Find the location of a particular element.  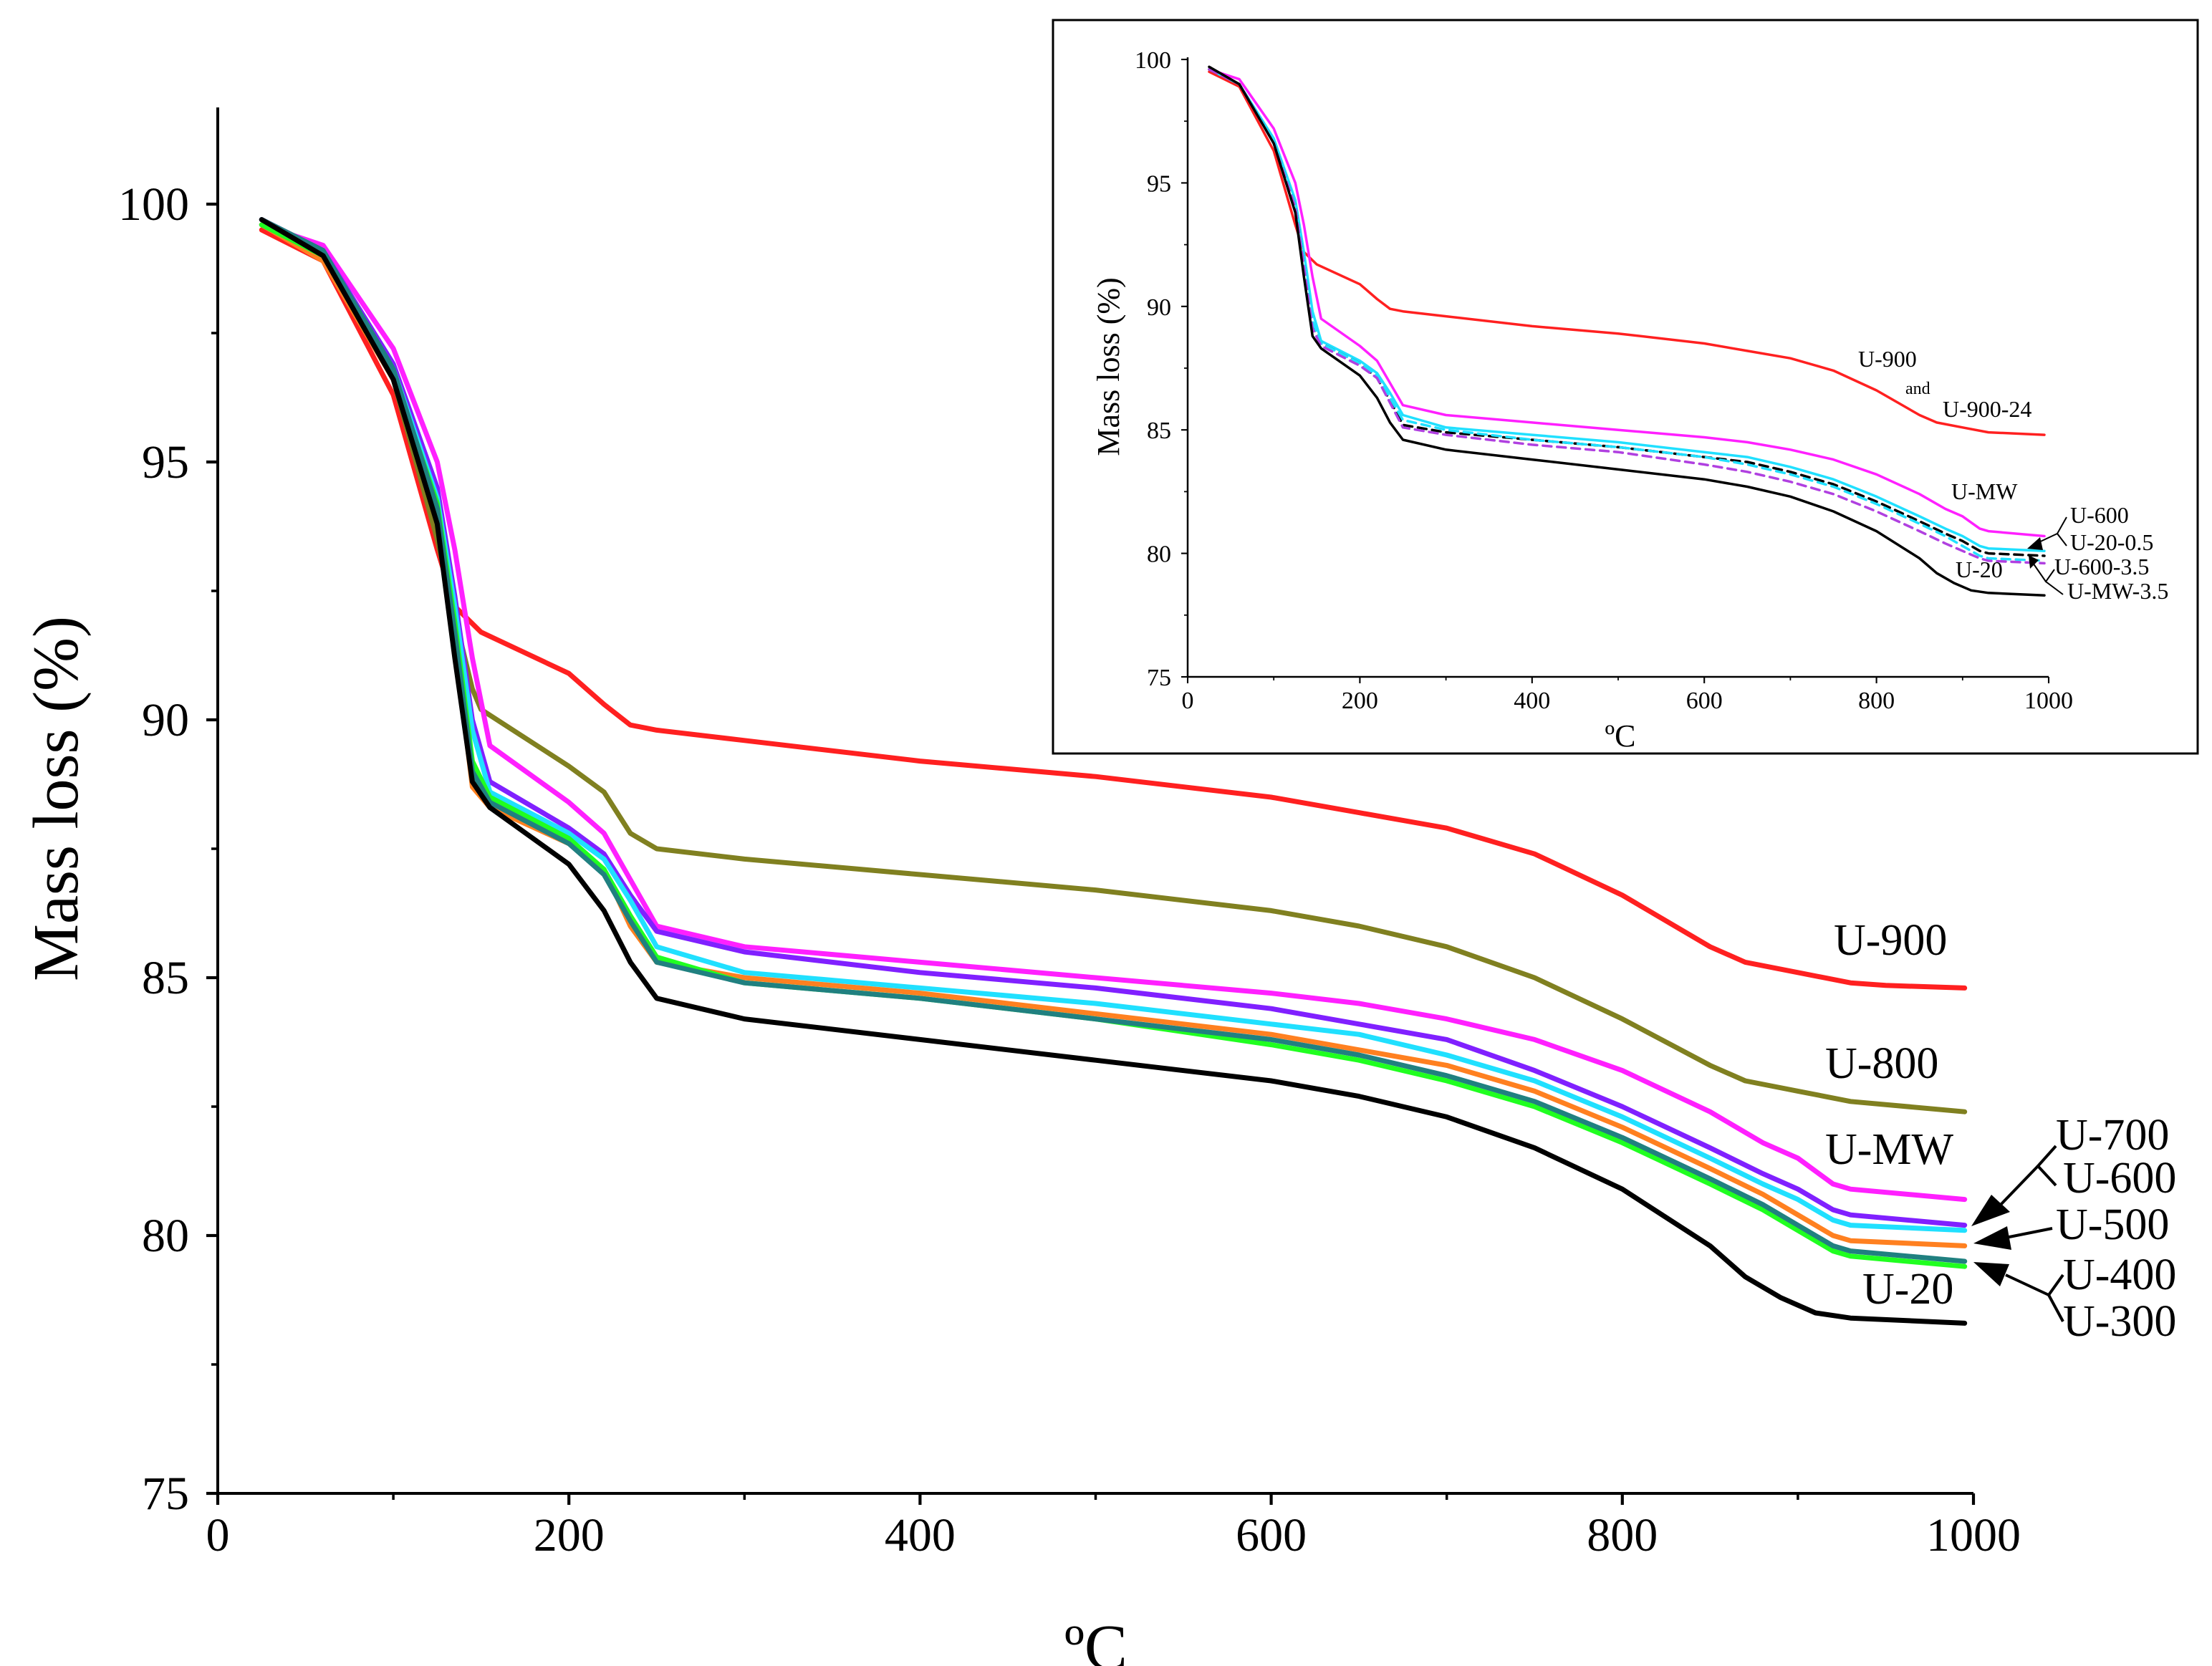

inset-arrow-head-upper is located at coordinates (2035, 543).